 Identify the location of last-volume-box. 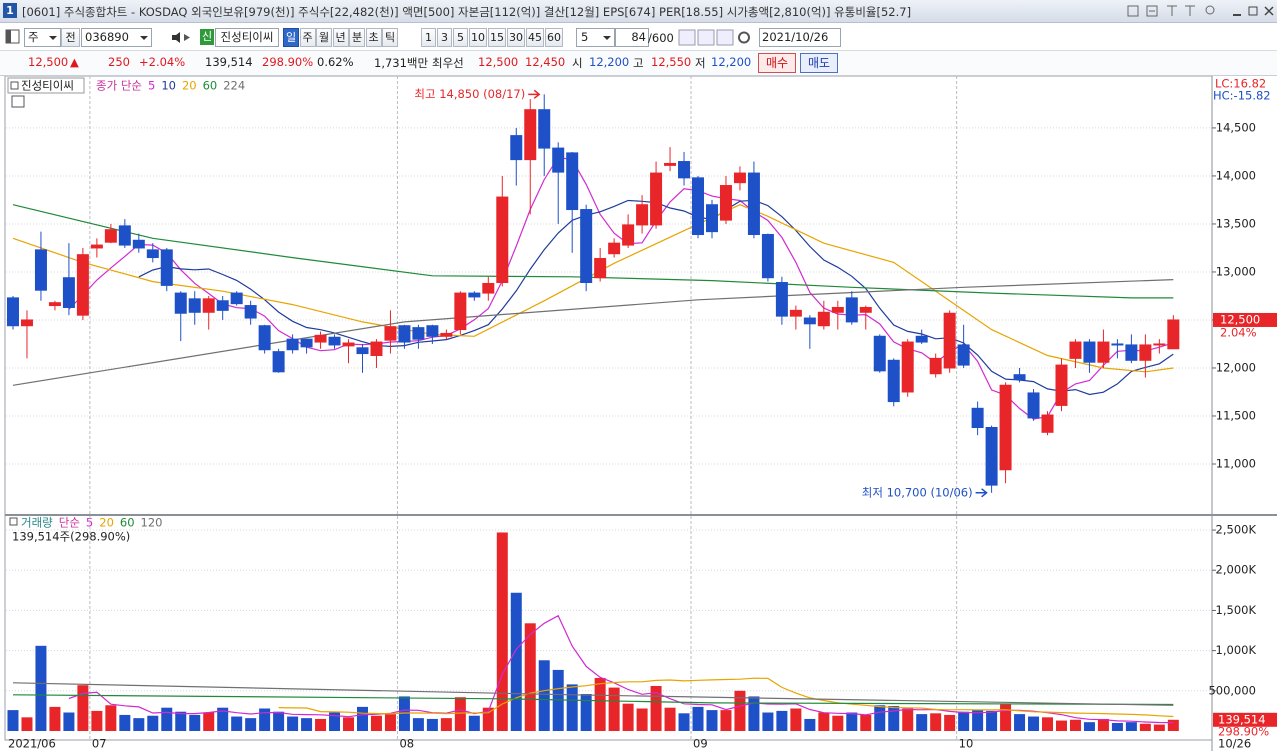
(1245, 719).